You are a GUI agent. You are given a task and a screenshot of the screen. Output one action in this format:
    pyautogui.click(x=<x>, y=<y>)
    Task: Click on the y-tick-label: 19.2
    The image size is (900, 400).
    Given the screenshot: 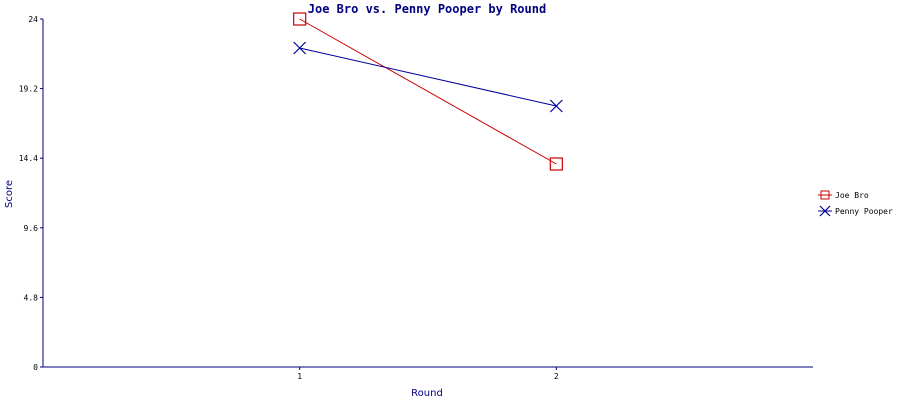 What is the action you would take?
    pyautogui.click(x=28, y=89)
    